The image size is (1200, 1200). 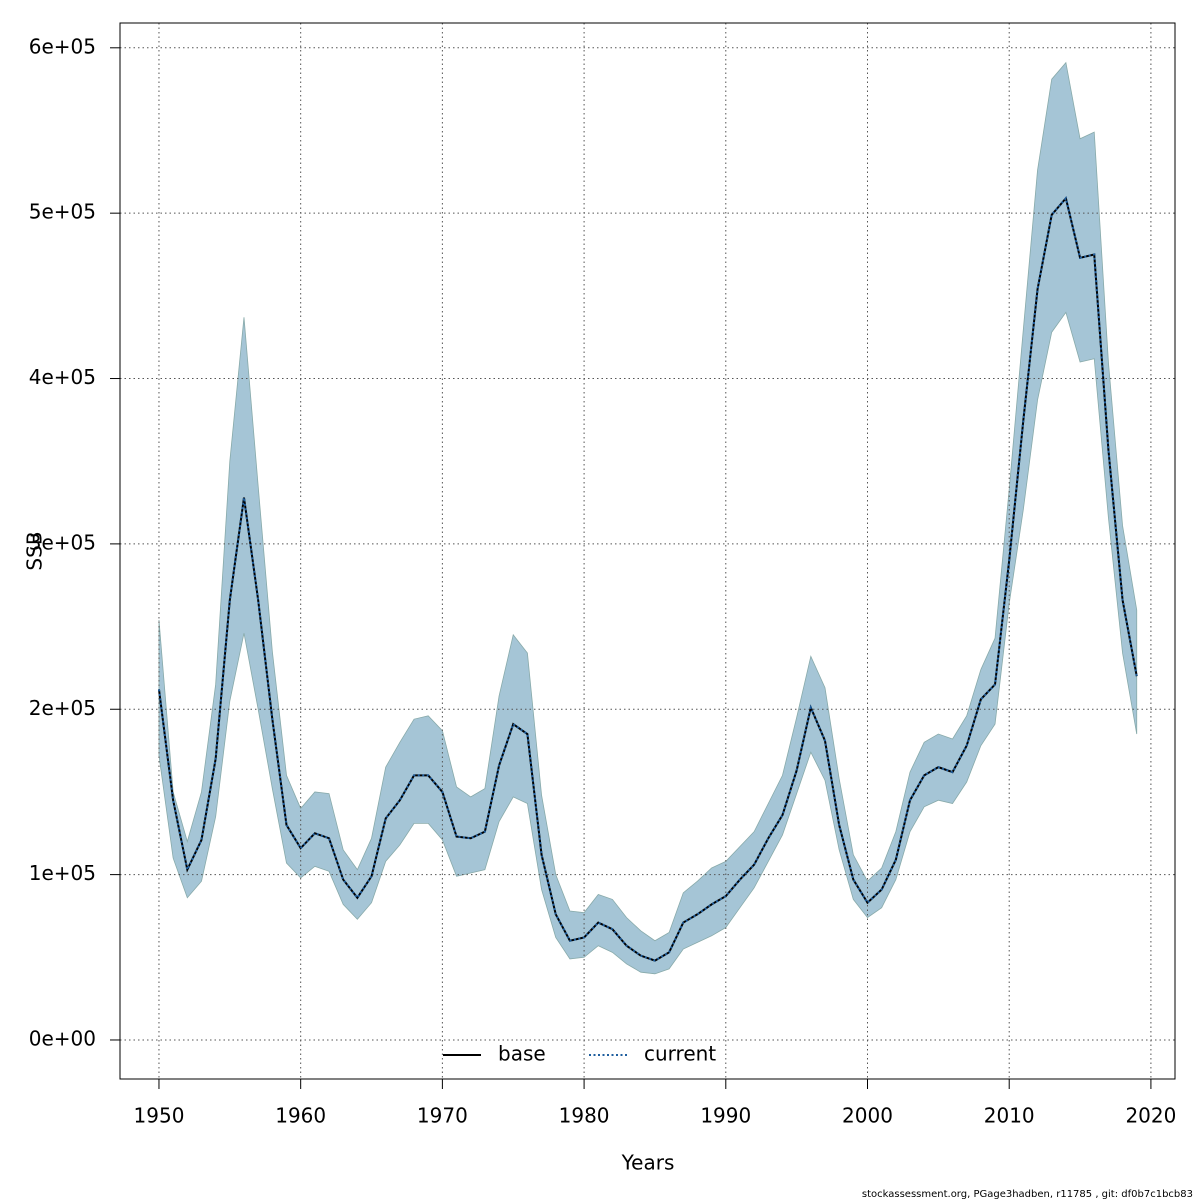 What do you see at coordinates (680, 1054) in the screenshot?
I see `legend-label: current` at bounding box center [680, 1054].